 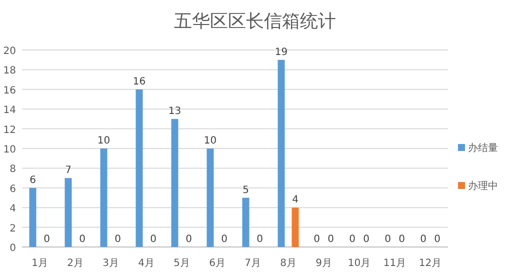 I want to click on legend-label: 办结量, so click(x=483, y=148).